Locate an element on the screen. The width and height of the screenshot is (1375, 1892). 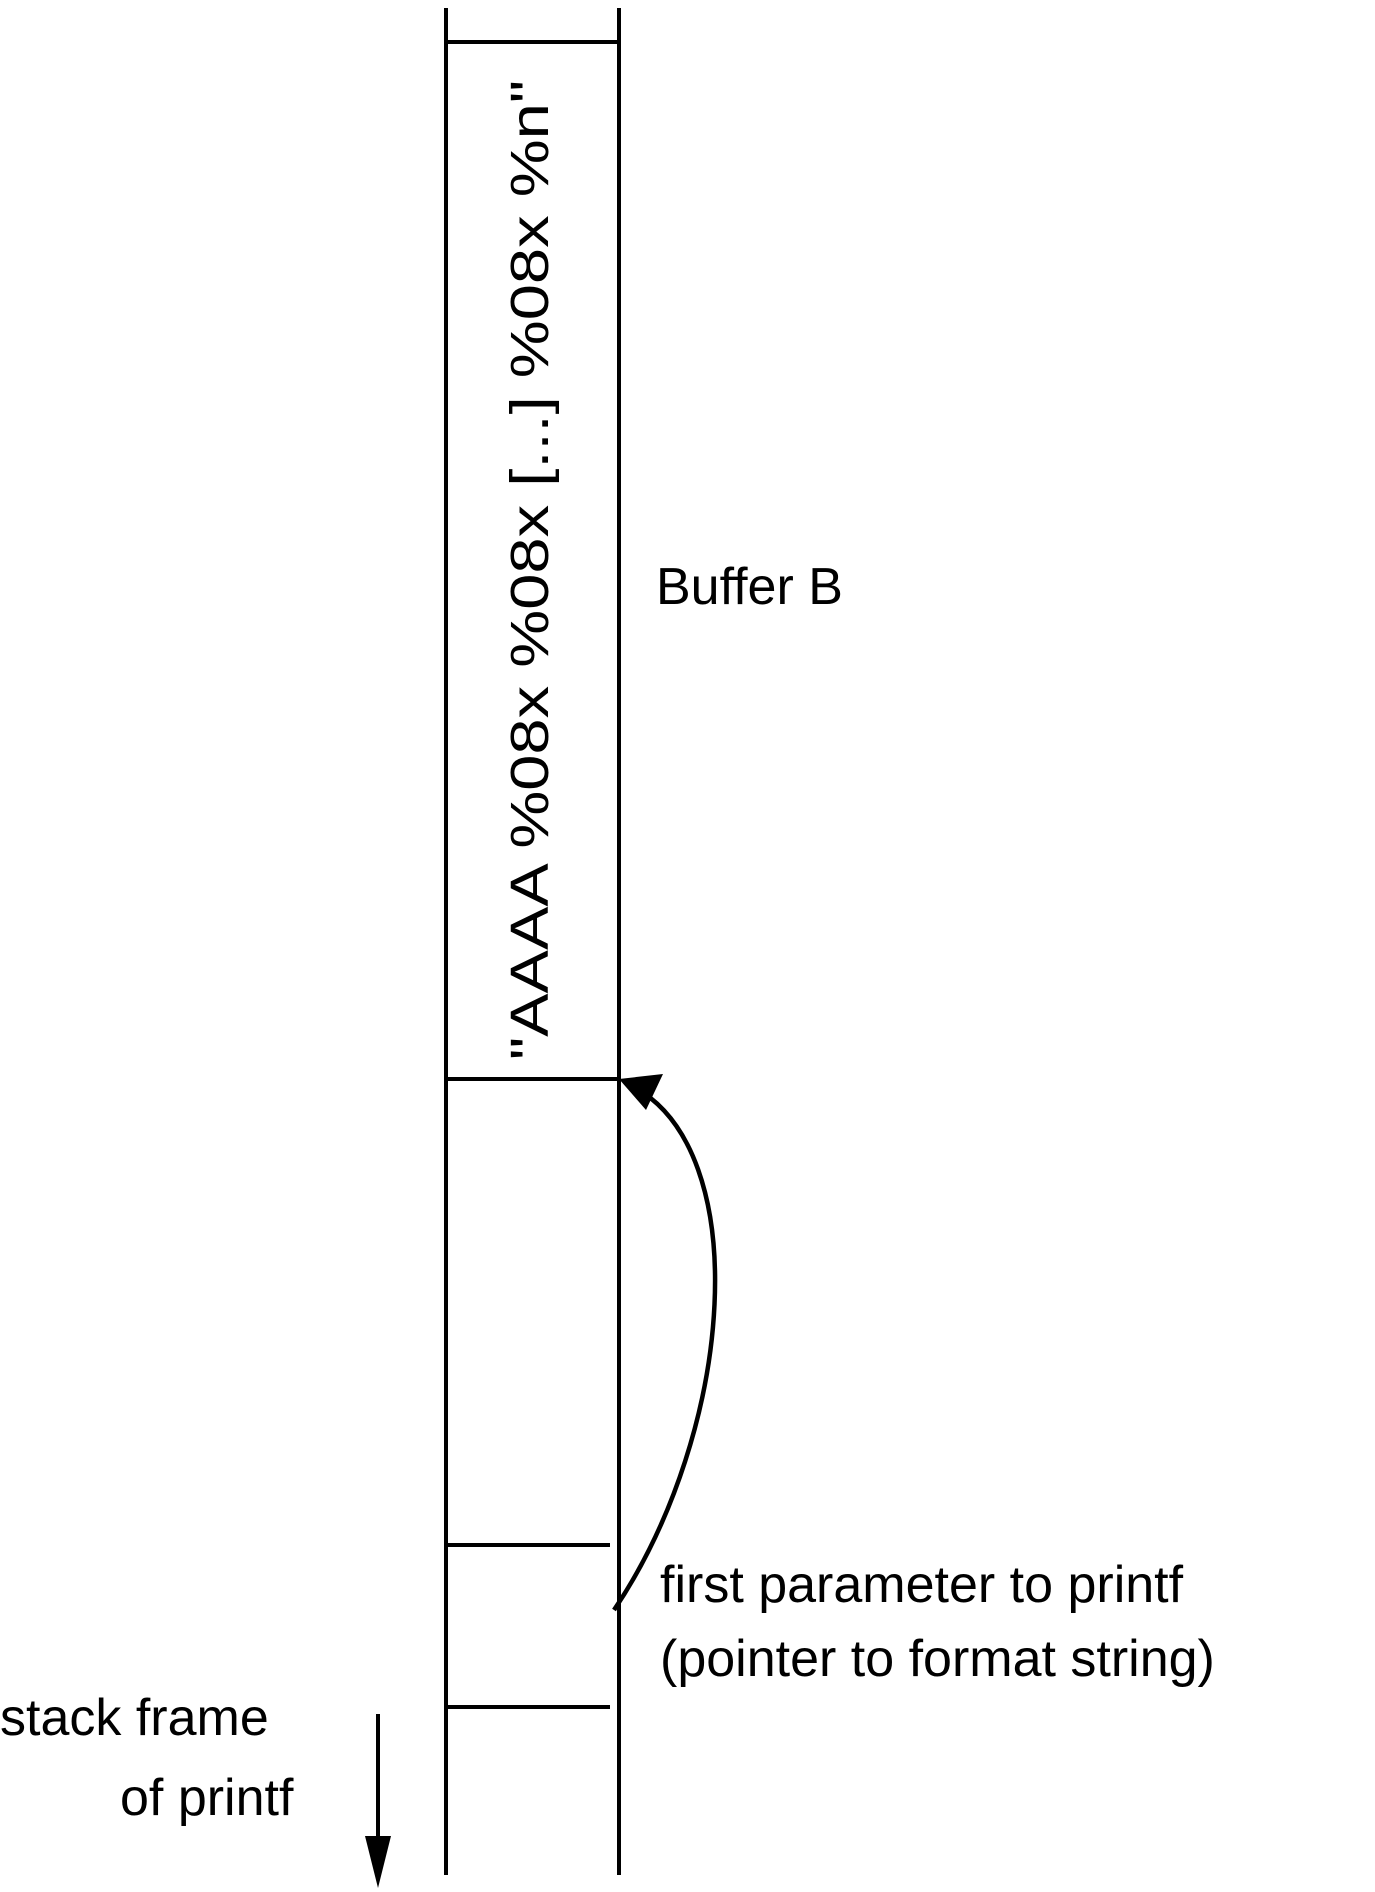
parameter-label-line-2: (pointer to format string) is located at coordinates (937, 1659).